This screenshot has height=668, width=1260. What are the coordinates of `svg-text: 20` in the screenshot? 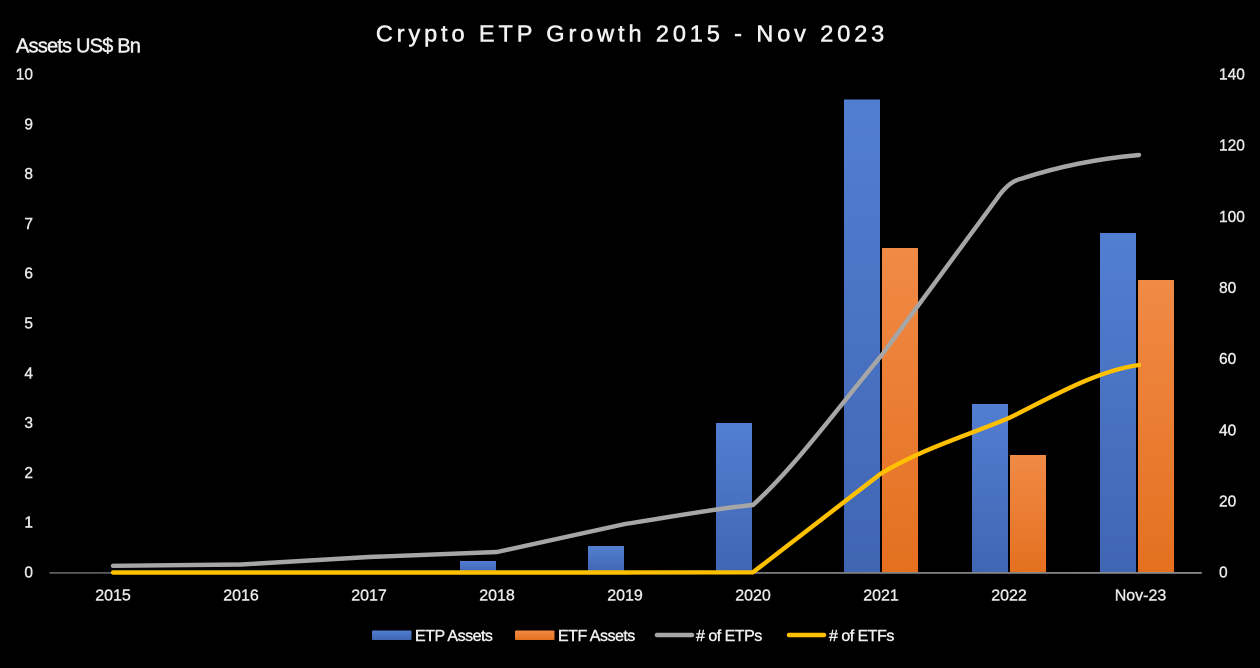 It's located at (1228, 501).